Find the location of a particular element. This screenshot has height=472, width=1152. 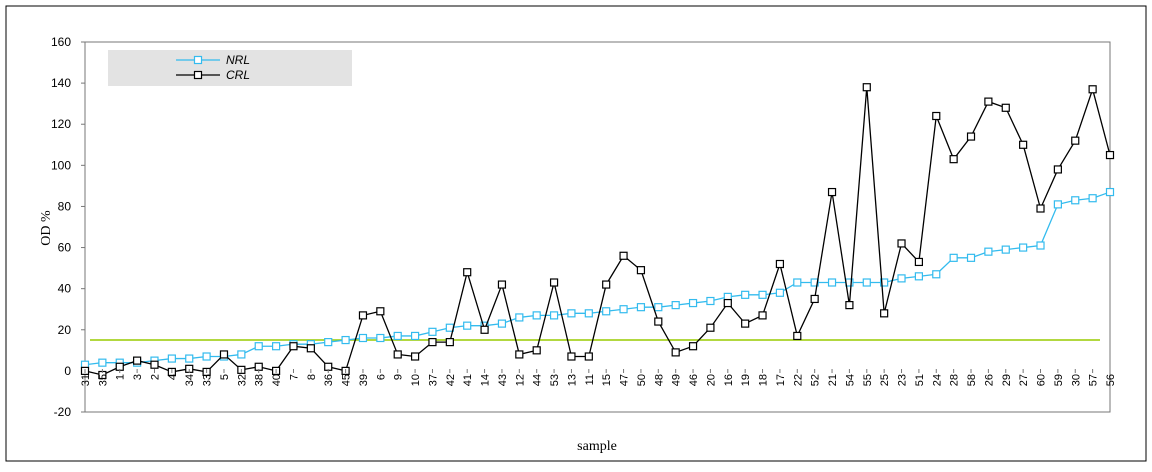

x-tick-label: 52 is located at coordinates (816, 380).